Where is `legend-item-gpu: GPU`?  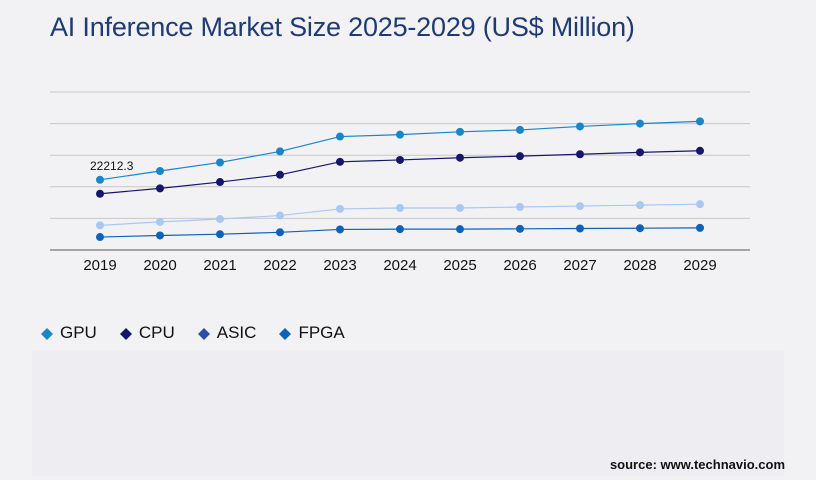
legend-item-gpu: GPU is located at coordinates (68, 333).